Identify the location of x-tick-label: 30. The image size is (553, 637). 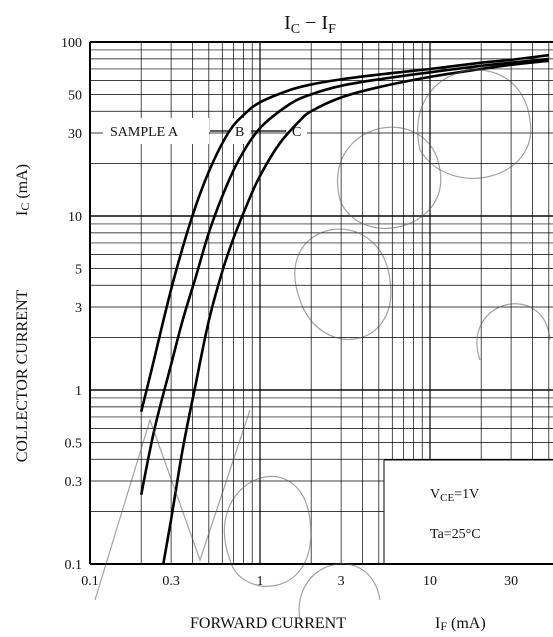
(511, 581).